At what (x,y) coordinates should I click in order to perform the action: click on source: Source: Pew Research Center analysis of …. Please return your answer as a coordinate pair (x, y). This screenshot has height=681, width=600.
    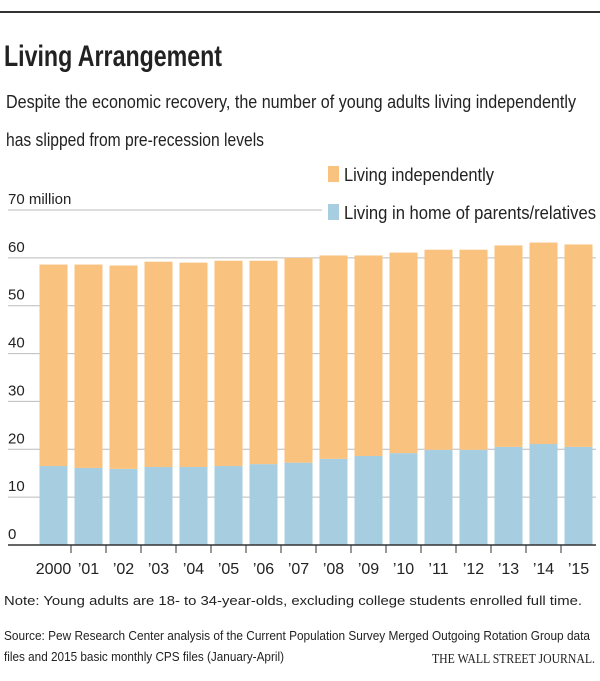
    Looking at the image, I should click on (297, 635).